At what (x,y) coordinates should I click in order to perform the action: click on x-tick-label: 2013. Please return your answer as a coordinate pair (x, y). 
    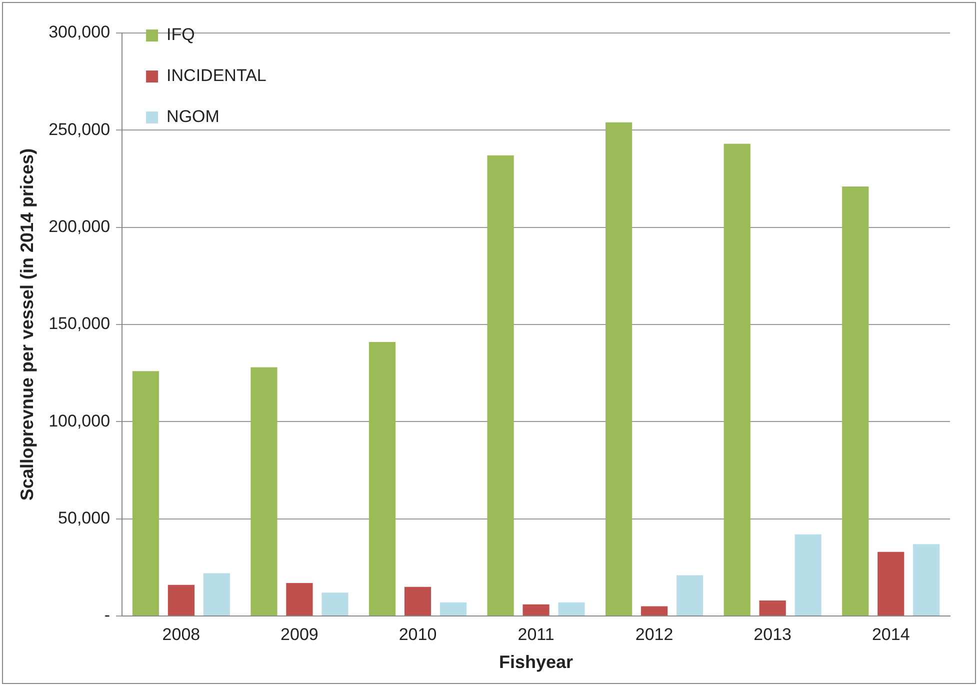
    Looking at the image, I should click on (773, 634).